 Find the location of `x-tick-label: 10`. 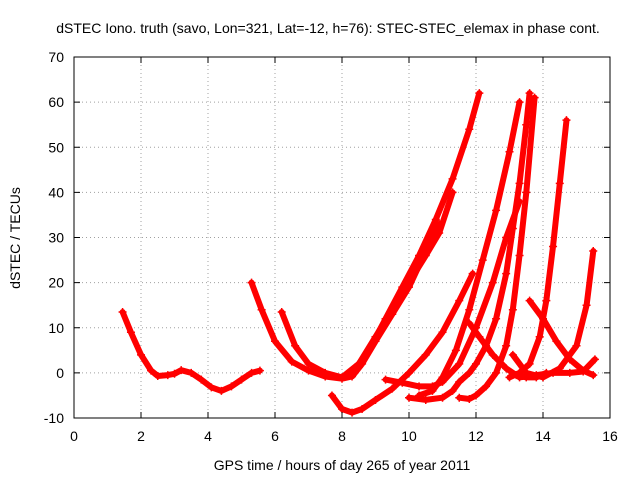

x-tick-label: 10 is located at coordinates (409, 436).